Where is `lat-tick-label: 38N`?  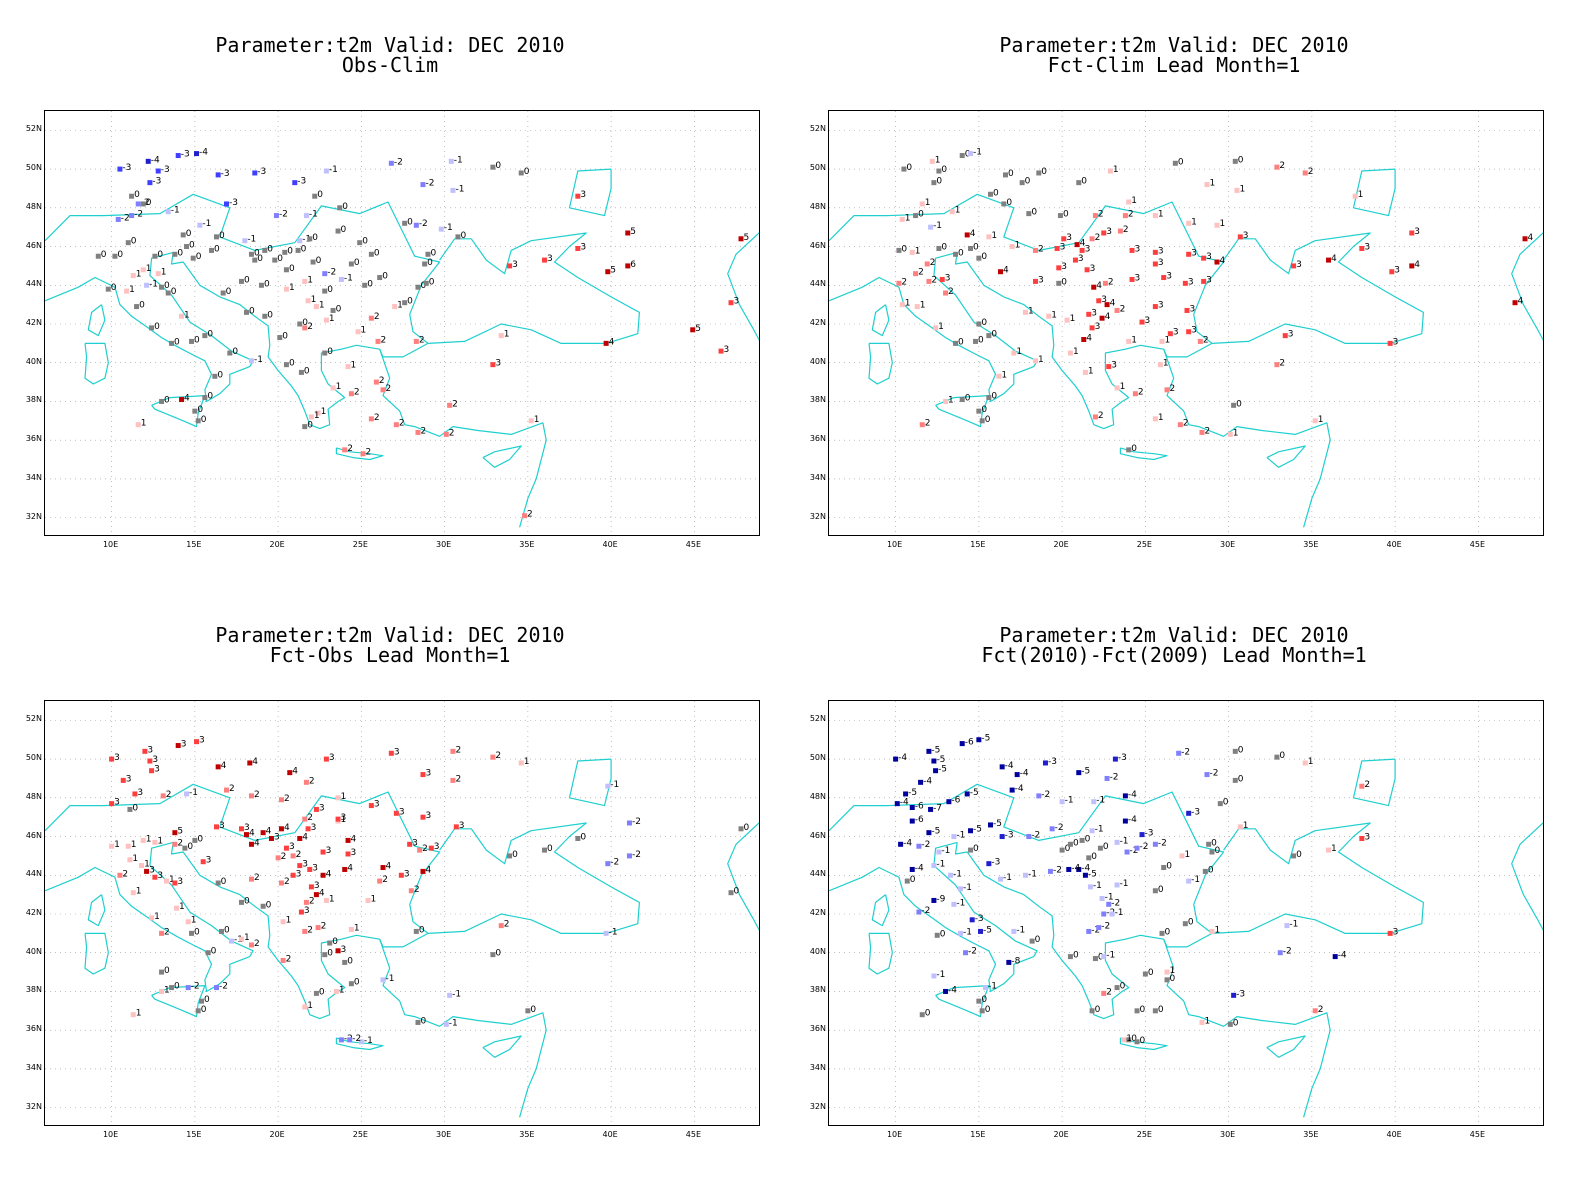 lat-tick-label: 38N is located at coordinates (817, 990).